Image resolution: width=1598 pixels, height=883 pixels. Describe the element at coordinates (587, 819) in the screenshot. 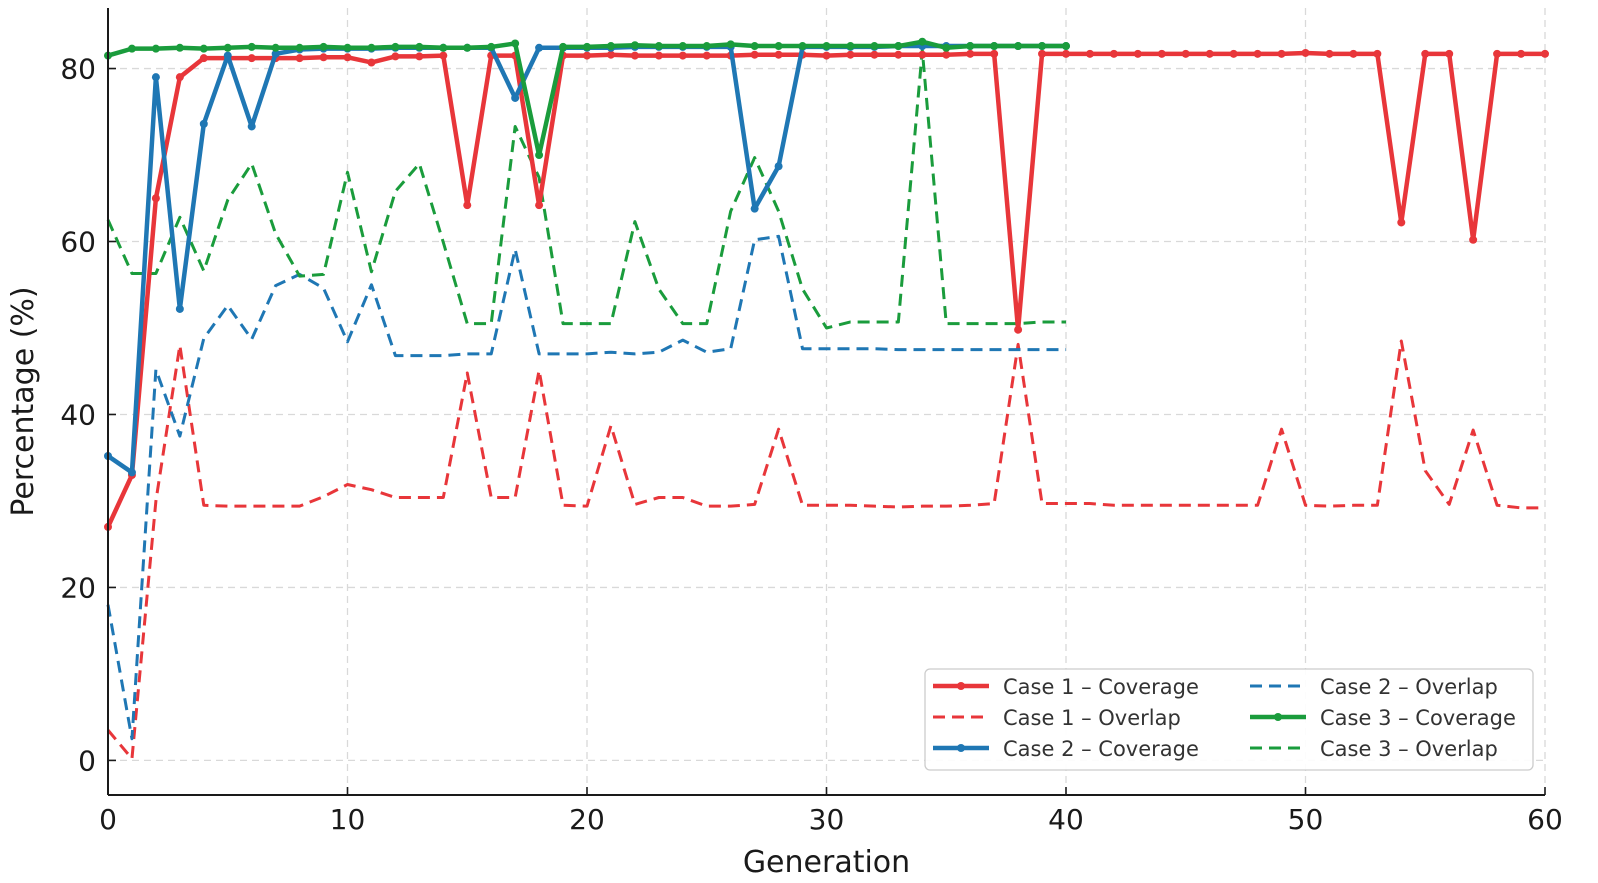

I see `x-tick-label: 20` at that location.